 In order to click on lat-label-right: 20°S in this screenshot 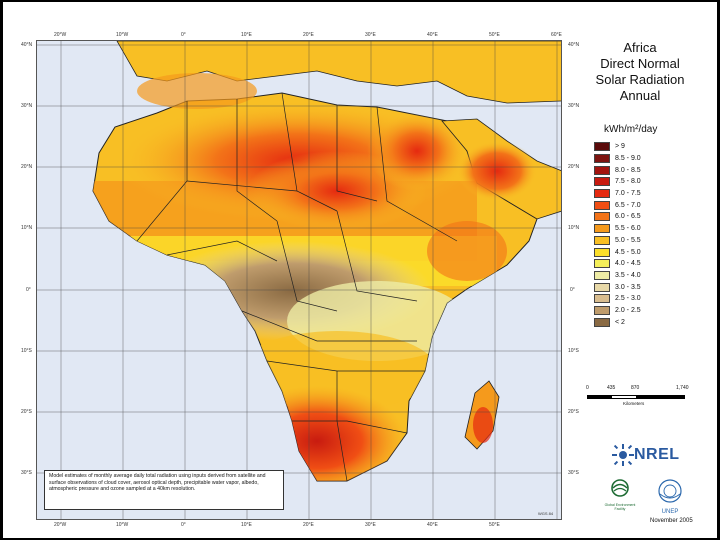, I will do `click(573, 412)`.